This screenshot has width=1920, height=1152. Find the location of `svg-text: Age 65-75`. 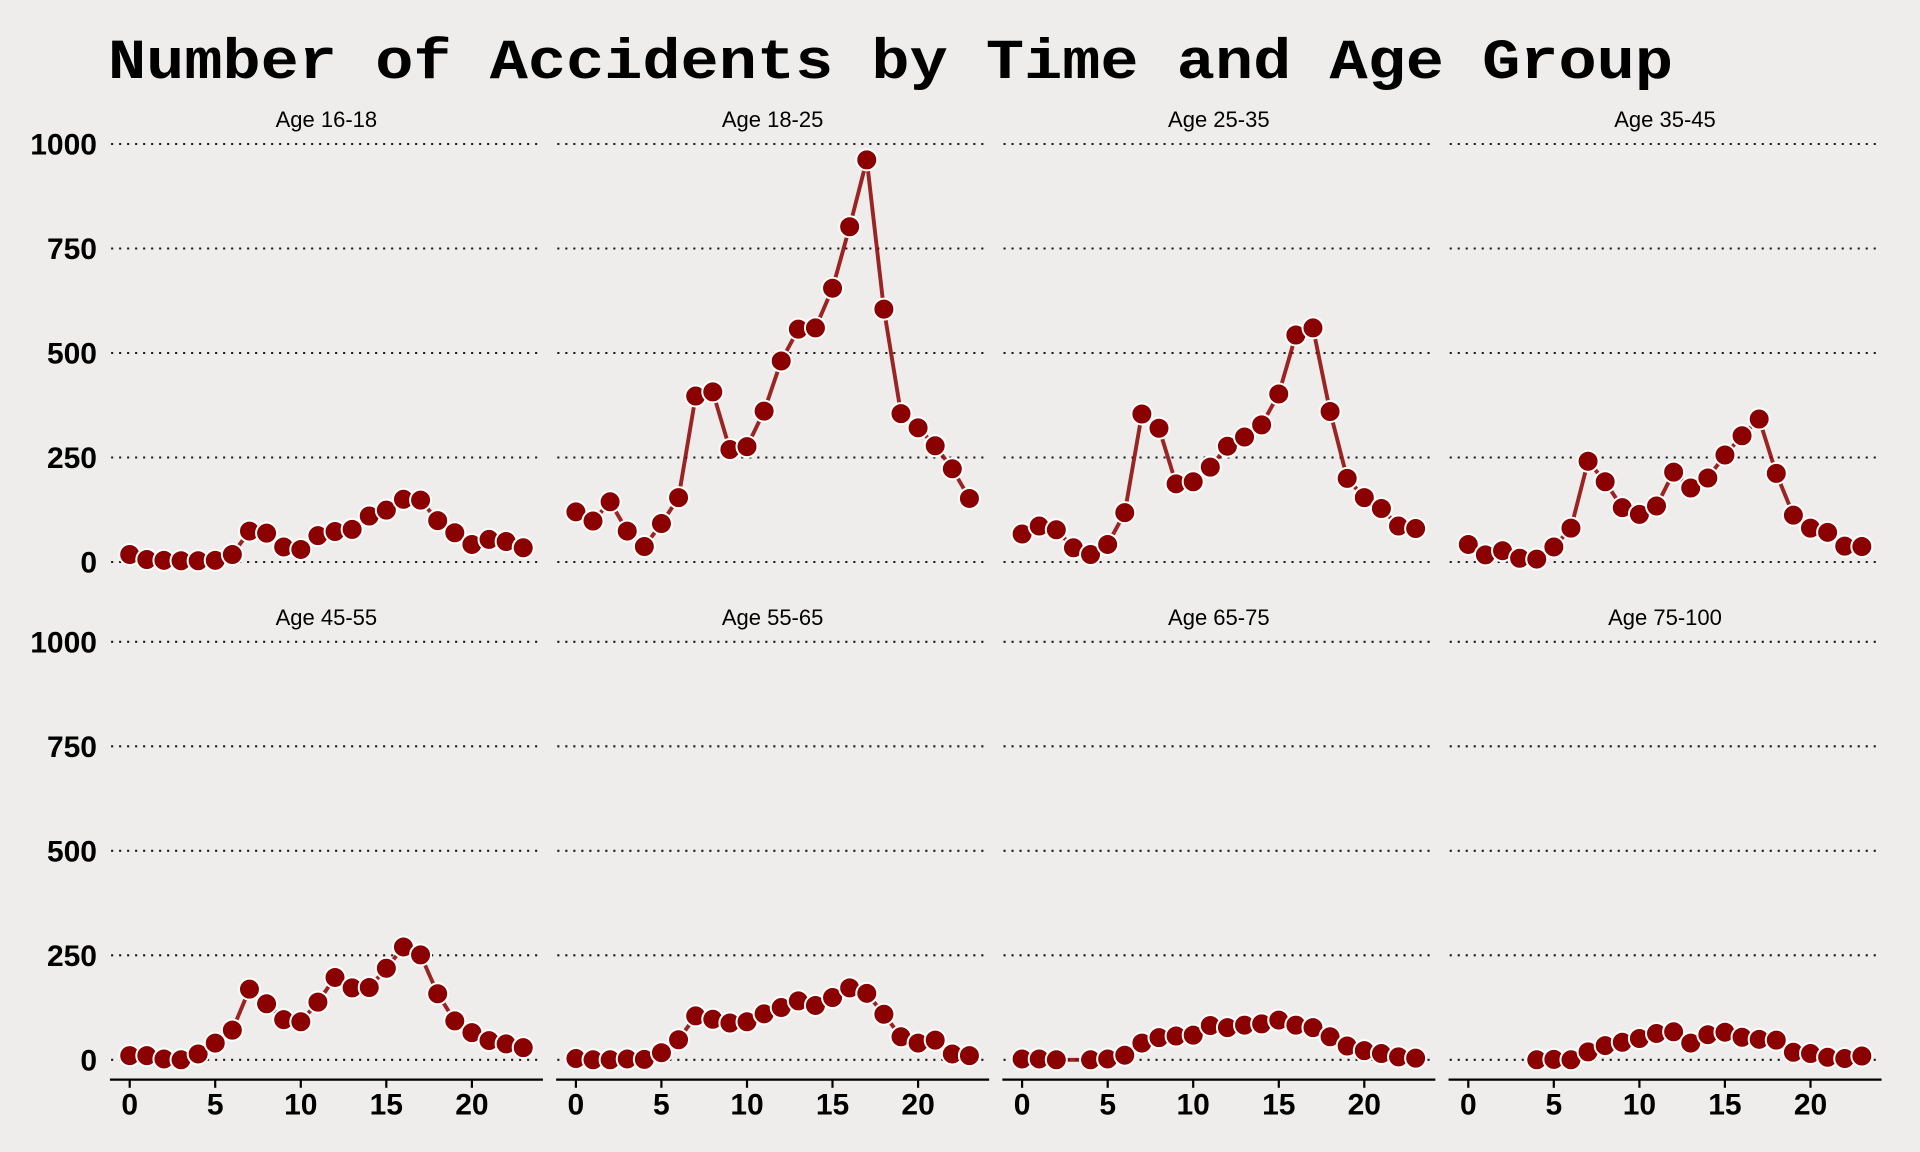

svg-text: Age 65-75 is located at coordinates (1219, 617).